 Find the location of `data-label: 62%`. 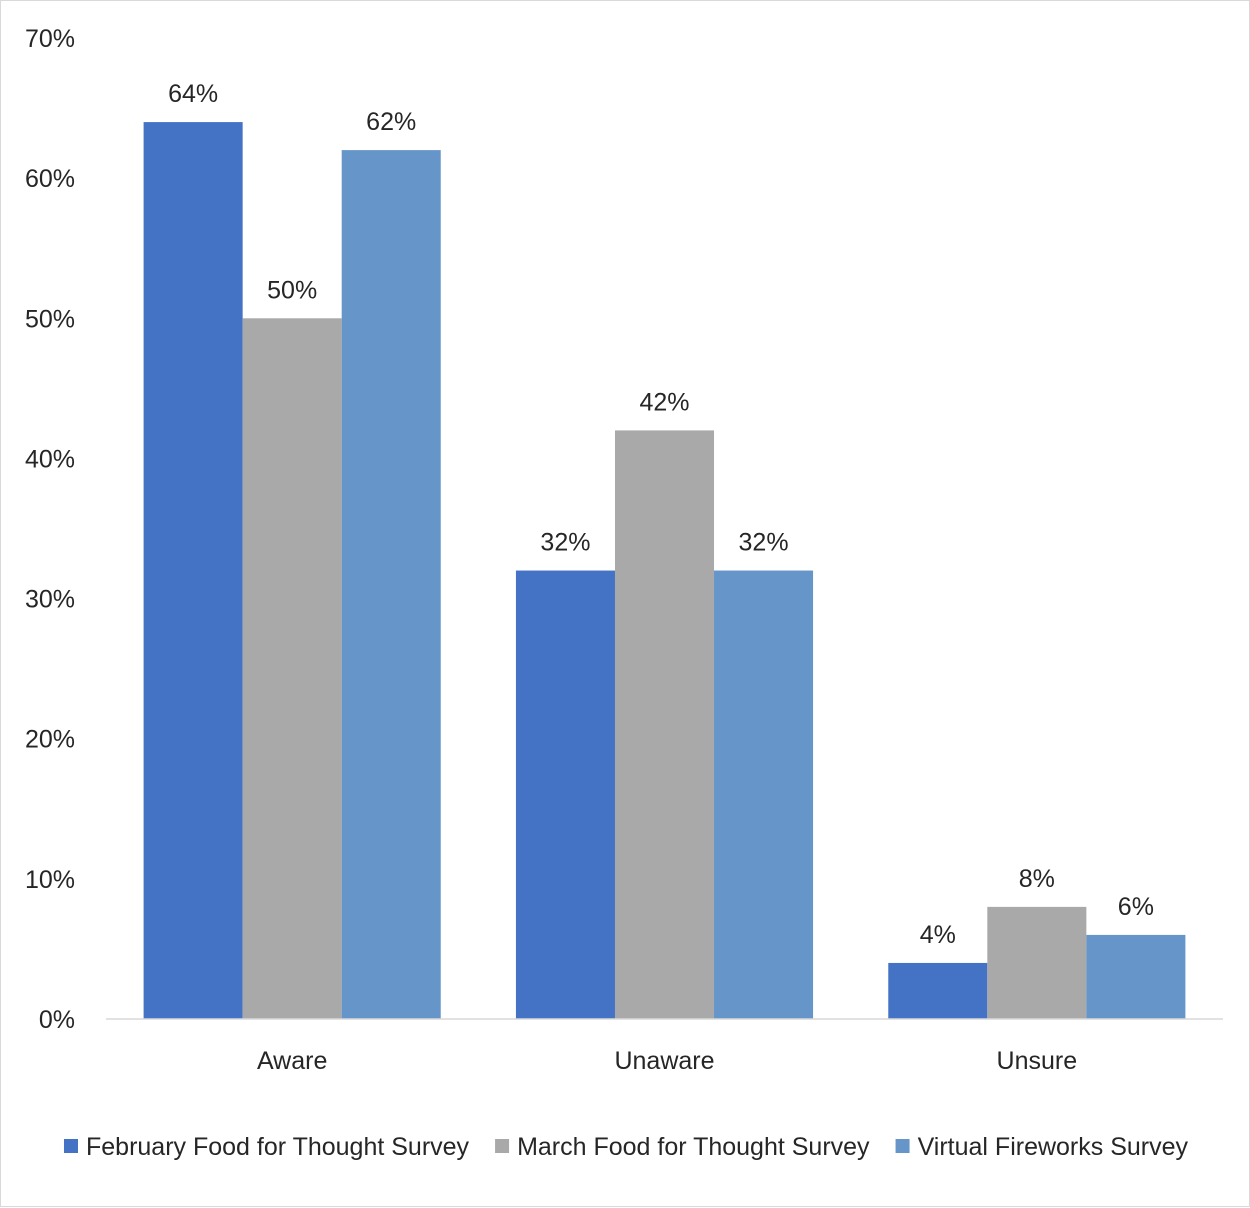

data-label: 62% is located at coordinates (391, 122).